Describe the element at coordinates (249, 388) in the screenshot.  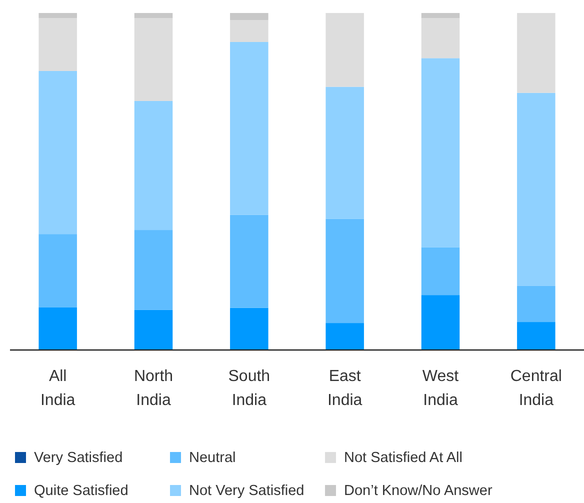
I see `x-tick-label: South India` at that location.